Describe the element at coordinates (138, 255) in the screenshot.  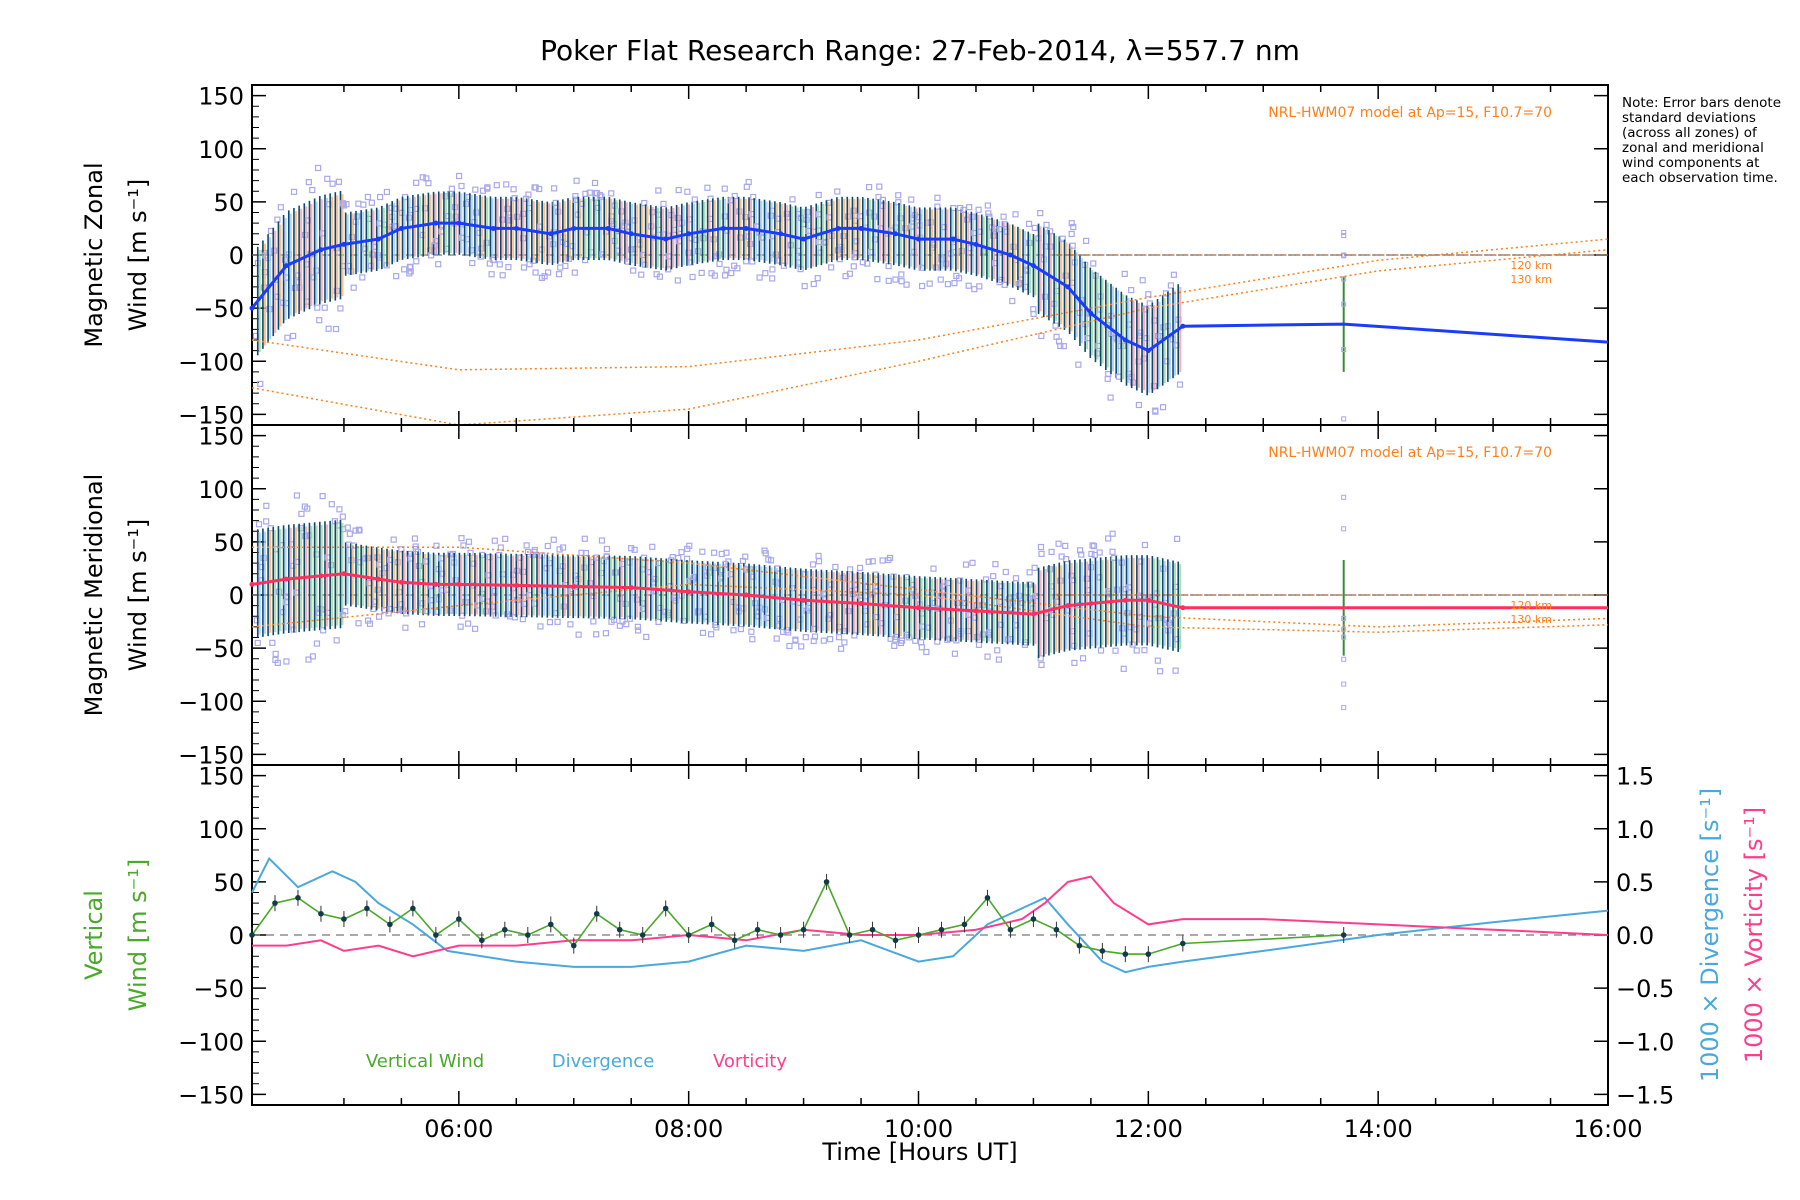
I see `y-axis-label-line2: Wind [m s⁻¹]` at that location.